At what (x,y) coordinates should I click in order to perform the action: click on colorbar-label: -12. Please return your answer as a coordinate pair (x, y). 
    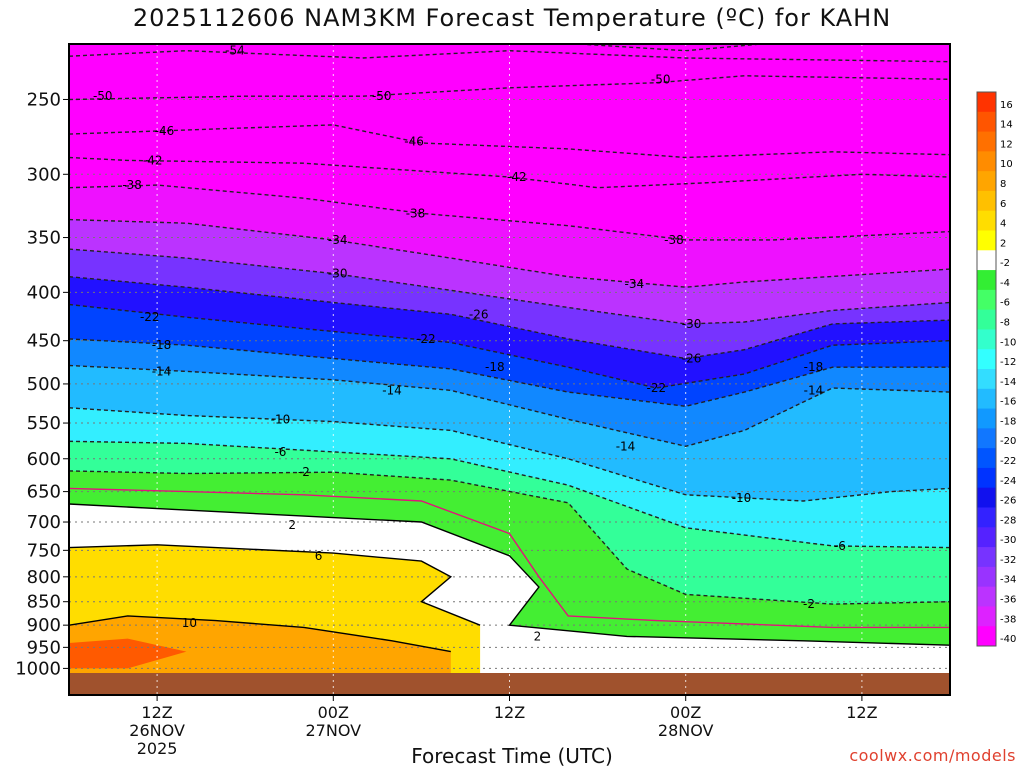
    Looking at the image, I should click on (1008, 362).